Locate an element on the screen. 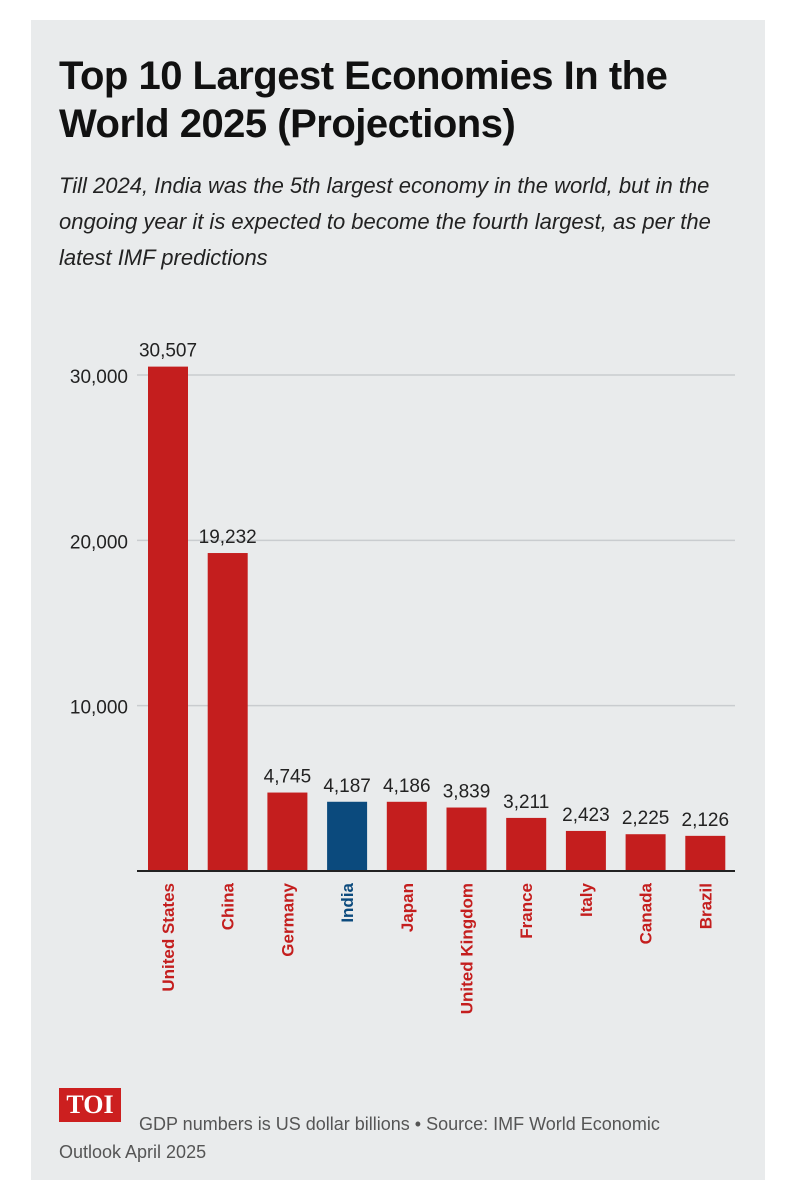 The height and width of the screenshot is (1200, 796). data-label: 19,232 is located at coordinates (228, 537).